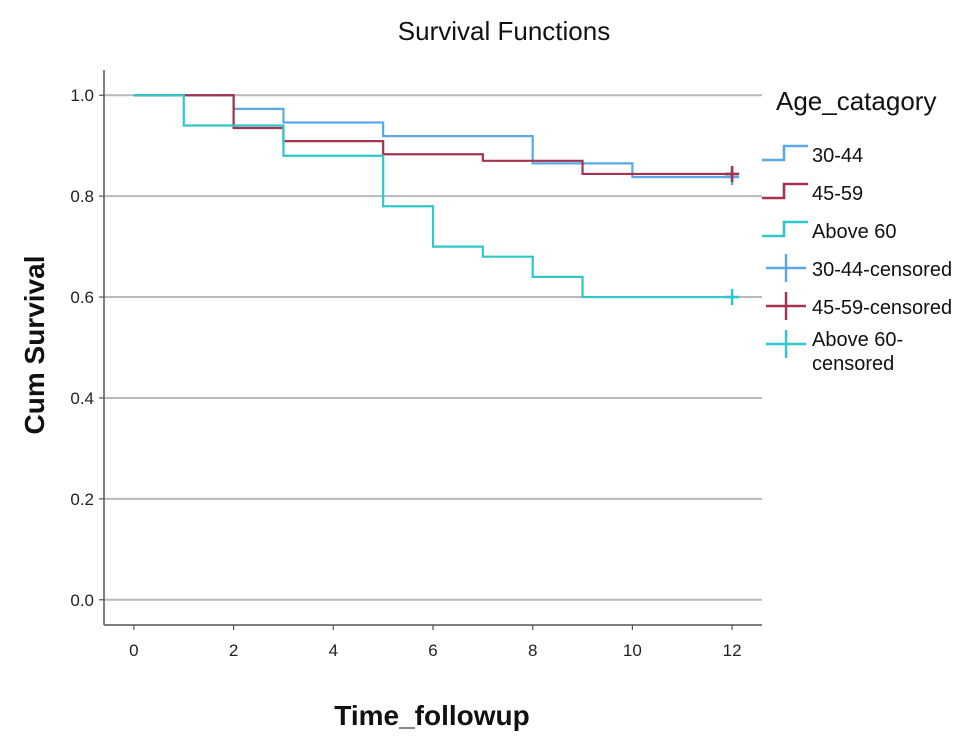  Describe the element at coordinates (233, 650) in the screenshot. I see `x-tick-label: 2` at that location.